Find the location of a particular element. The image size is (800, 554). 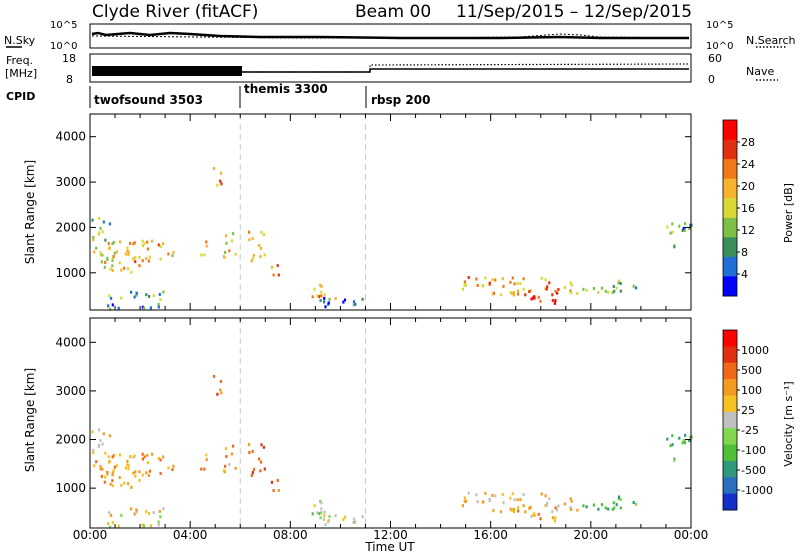

cpid-segment-rbsp: rbsp 200 is located at coordinates (400, 100).